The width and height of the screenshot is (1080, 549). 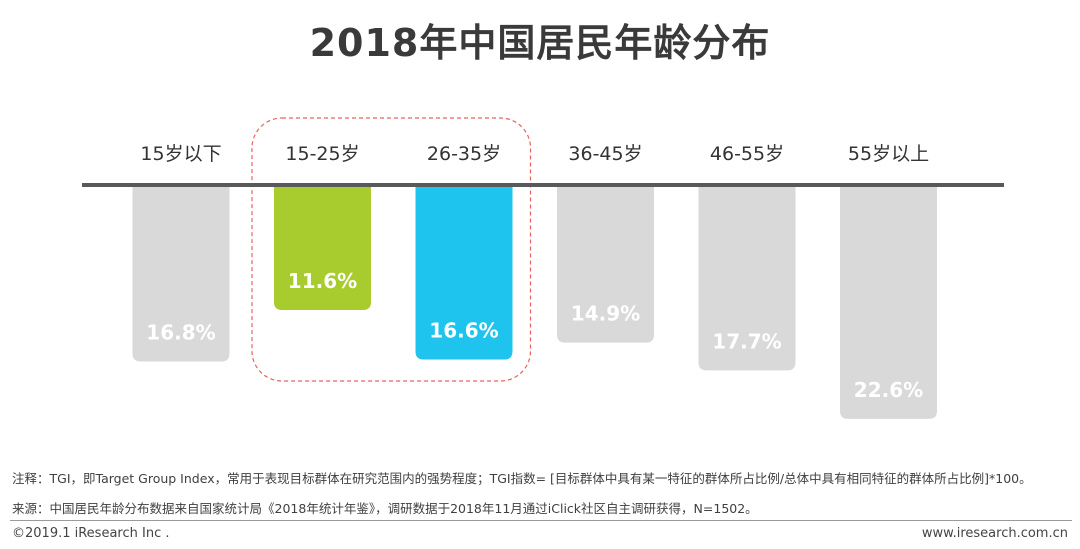 I want to click on highlight-frame, so click(x=391, y=249).